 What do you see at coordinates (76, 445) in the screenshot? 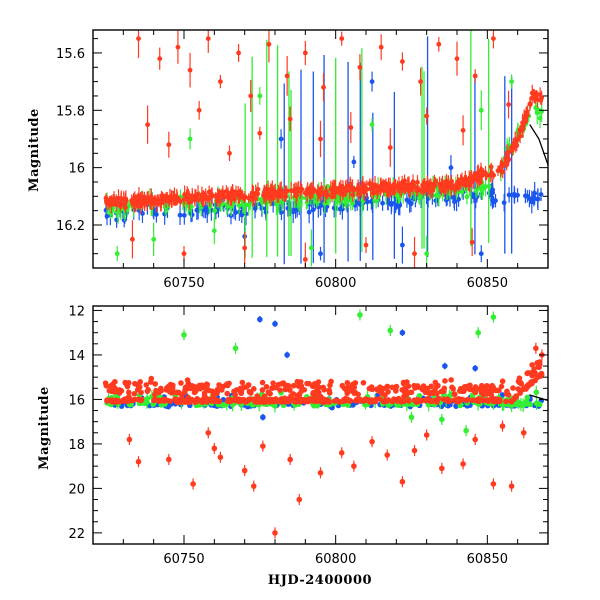
I see `y-tick-label: 18` at bounding box center [76, 445].